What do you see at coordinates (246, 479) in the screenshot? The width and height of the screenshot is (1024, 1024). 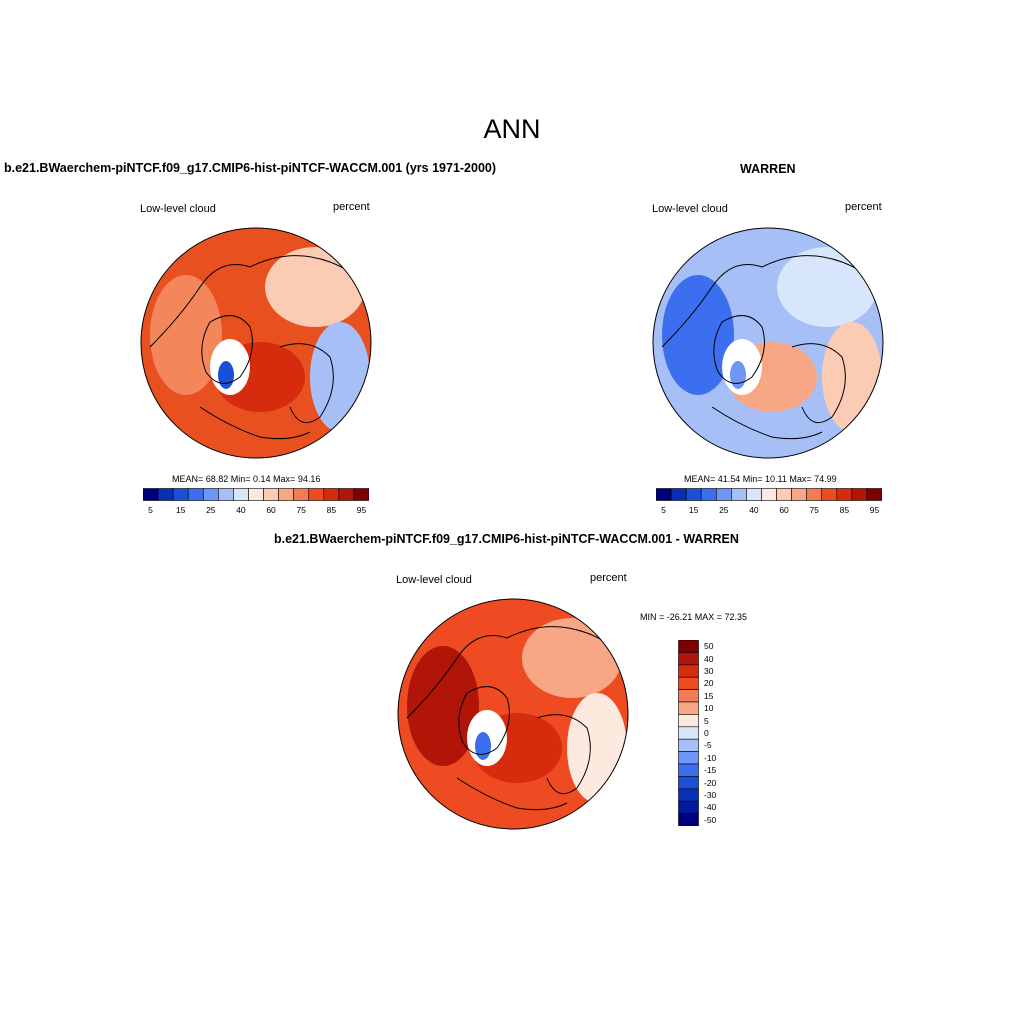 I see `stats-model: MEAN= 68.82 Min= 0.14 Max= 94.16` at bounding box center [246, 479].